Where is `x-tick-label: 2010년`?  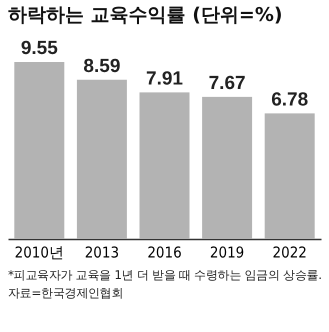 x-tick-label: 2010년 is located at coordinates (39, 253).